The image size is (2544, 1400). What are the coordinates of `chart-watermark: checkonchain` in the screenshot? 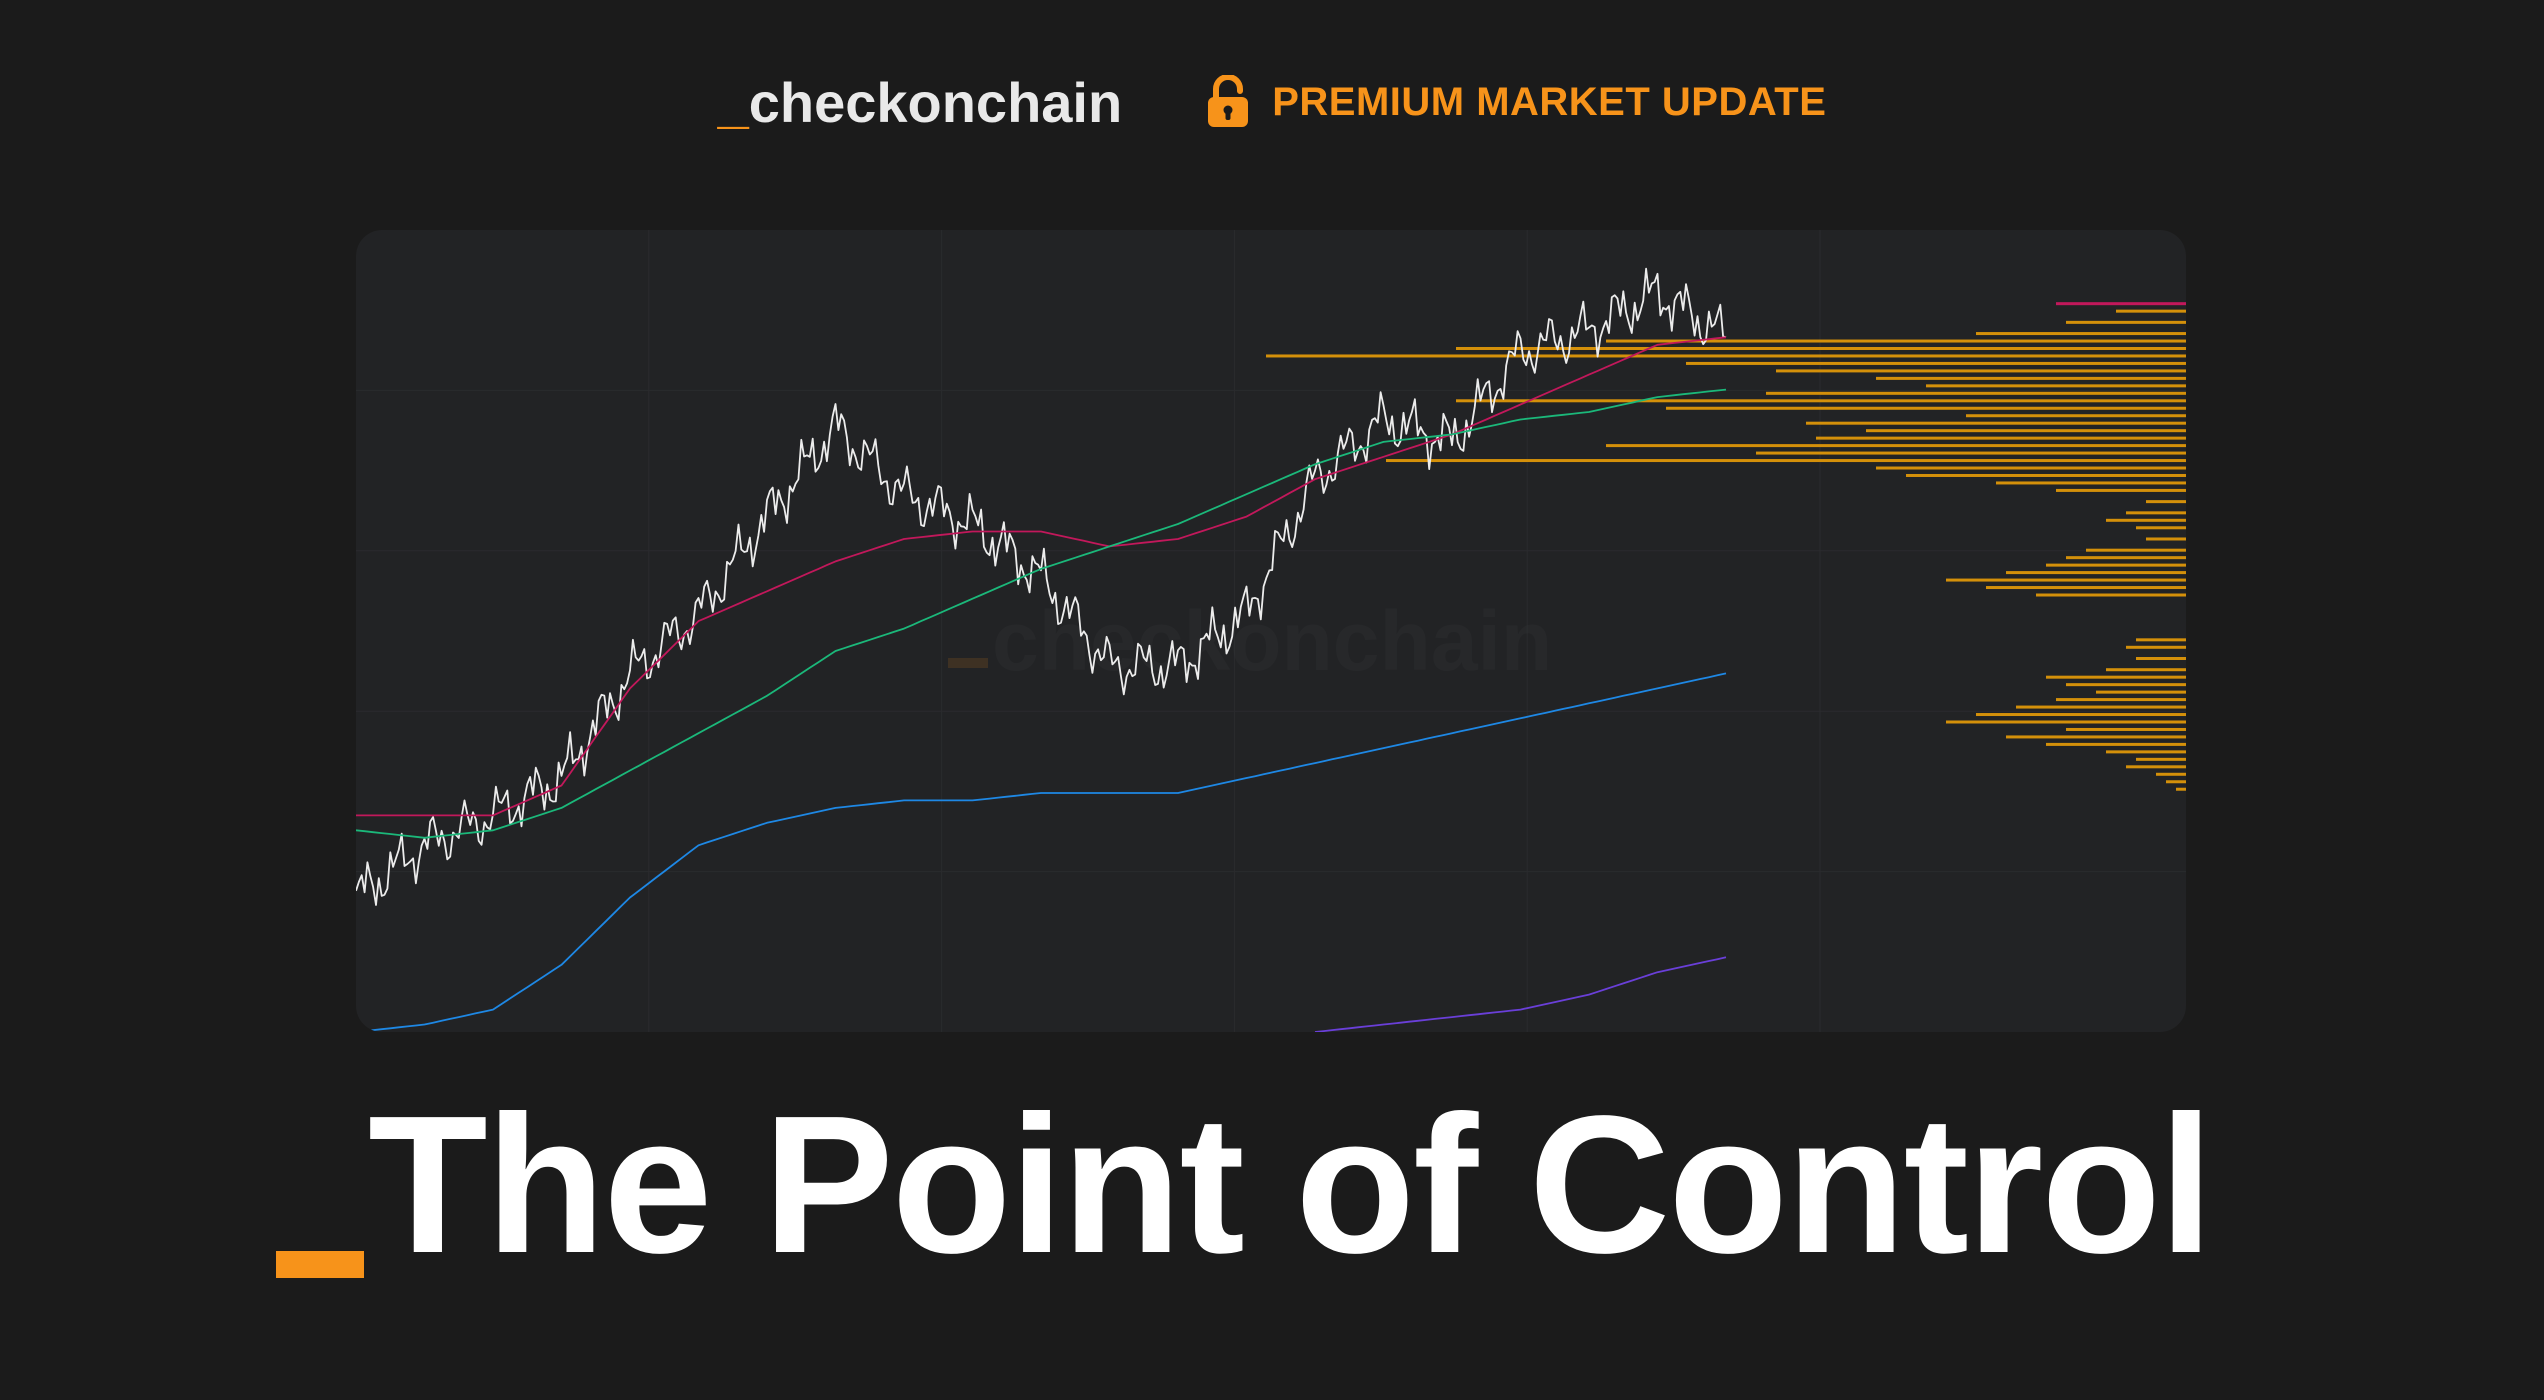 It's located at (1250, 641).